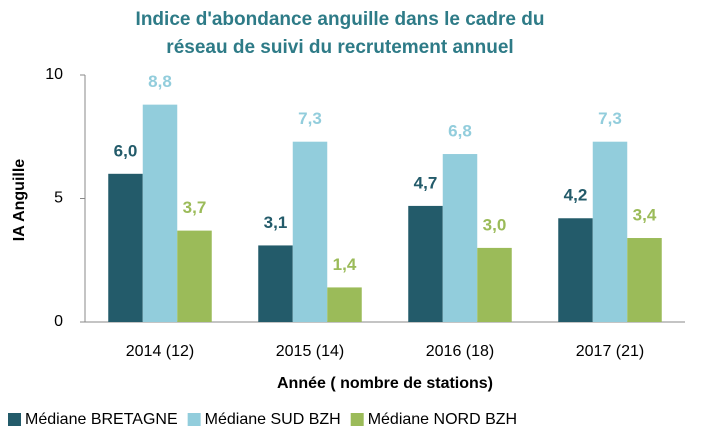  What do you see at coordinates (385, 383) in the screenshot?
I see `x-axis-label: Année ( nombre de stations)` at bounding box center [385, 383].